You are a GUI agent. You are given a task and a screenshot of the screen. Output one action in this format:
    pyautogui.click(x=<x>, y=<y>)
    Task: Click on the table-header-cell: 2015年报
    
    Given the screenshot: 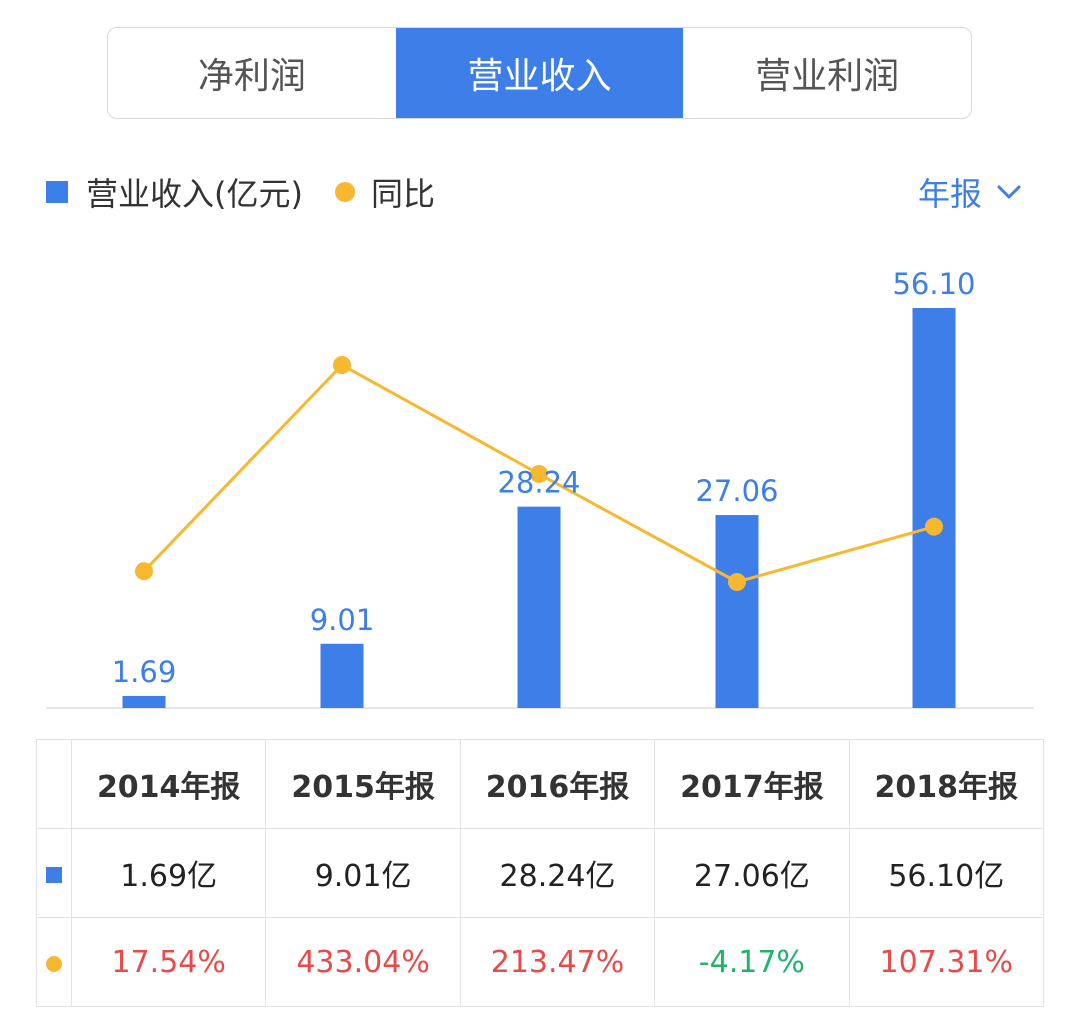 What is the action you would take?
    pyautogui.click(x=363, y=784)
    